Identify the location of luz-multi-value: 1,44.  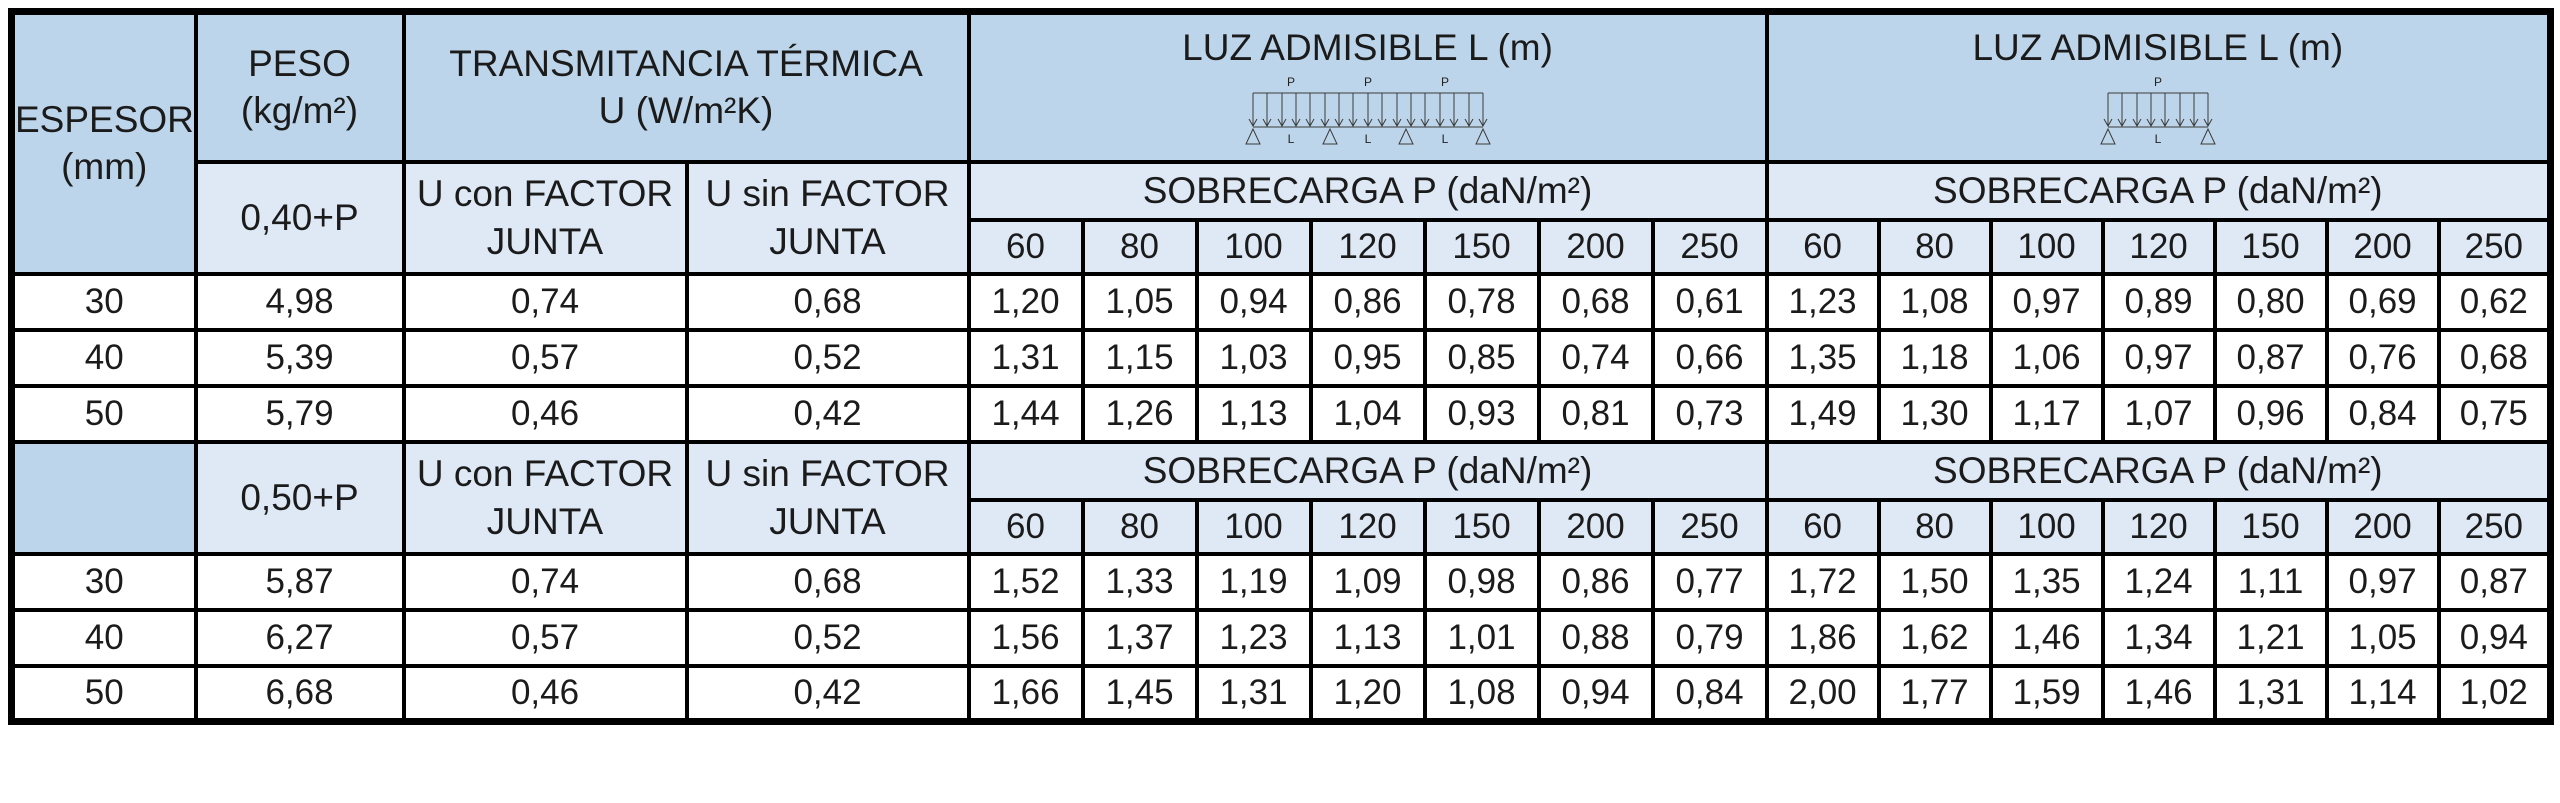
(1025, 413).